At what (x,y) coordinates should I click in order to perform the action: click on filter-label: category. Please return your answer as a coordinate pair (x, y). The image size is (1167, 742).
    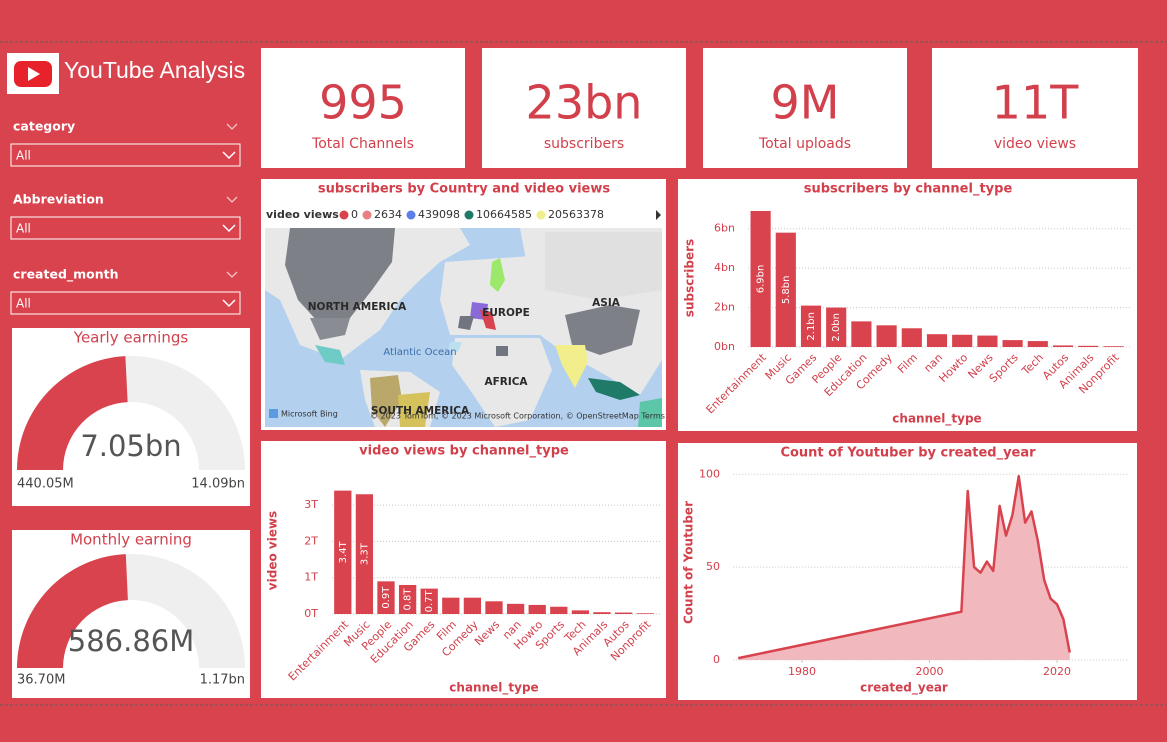
    Looking at the image, I should click on (44, 126).